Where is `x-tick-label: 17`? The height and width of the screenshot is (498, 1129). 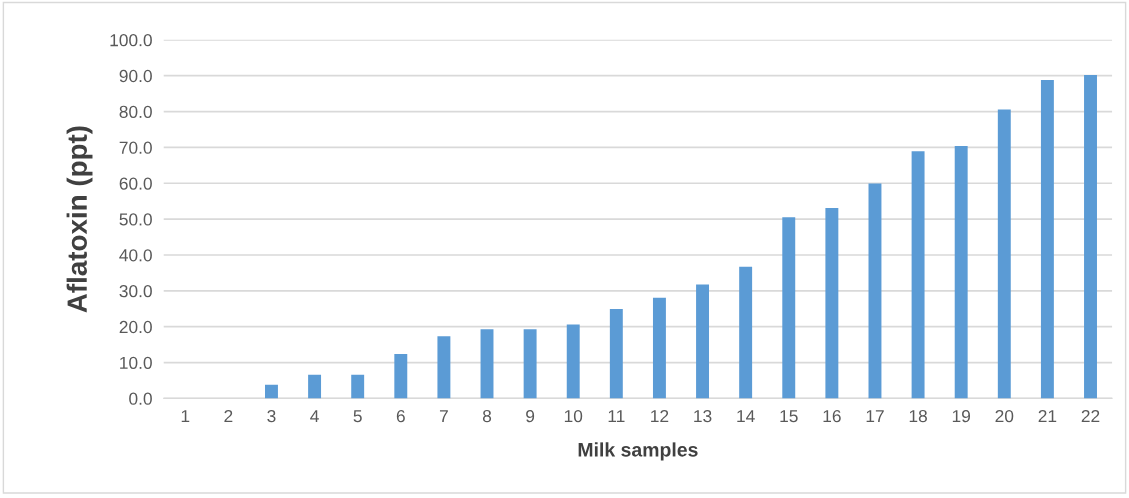 x-tick-label: 17 is located at coordinates (875, 416).